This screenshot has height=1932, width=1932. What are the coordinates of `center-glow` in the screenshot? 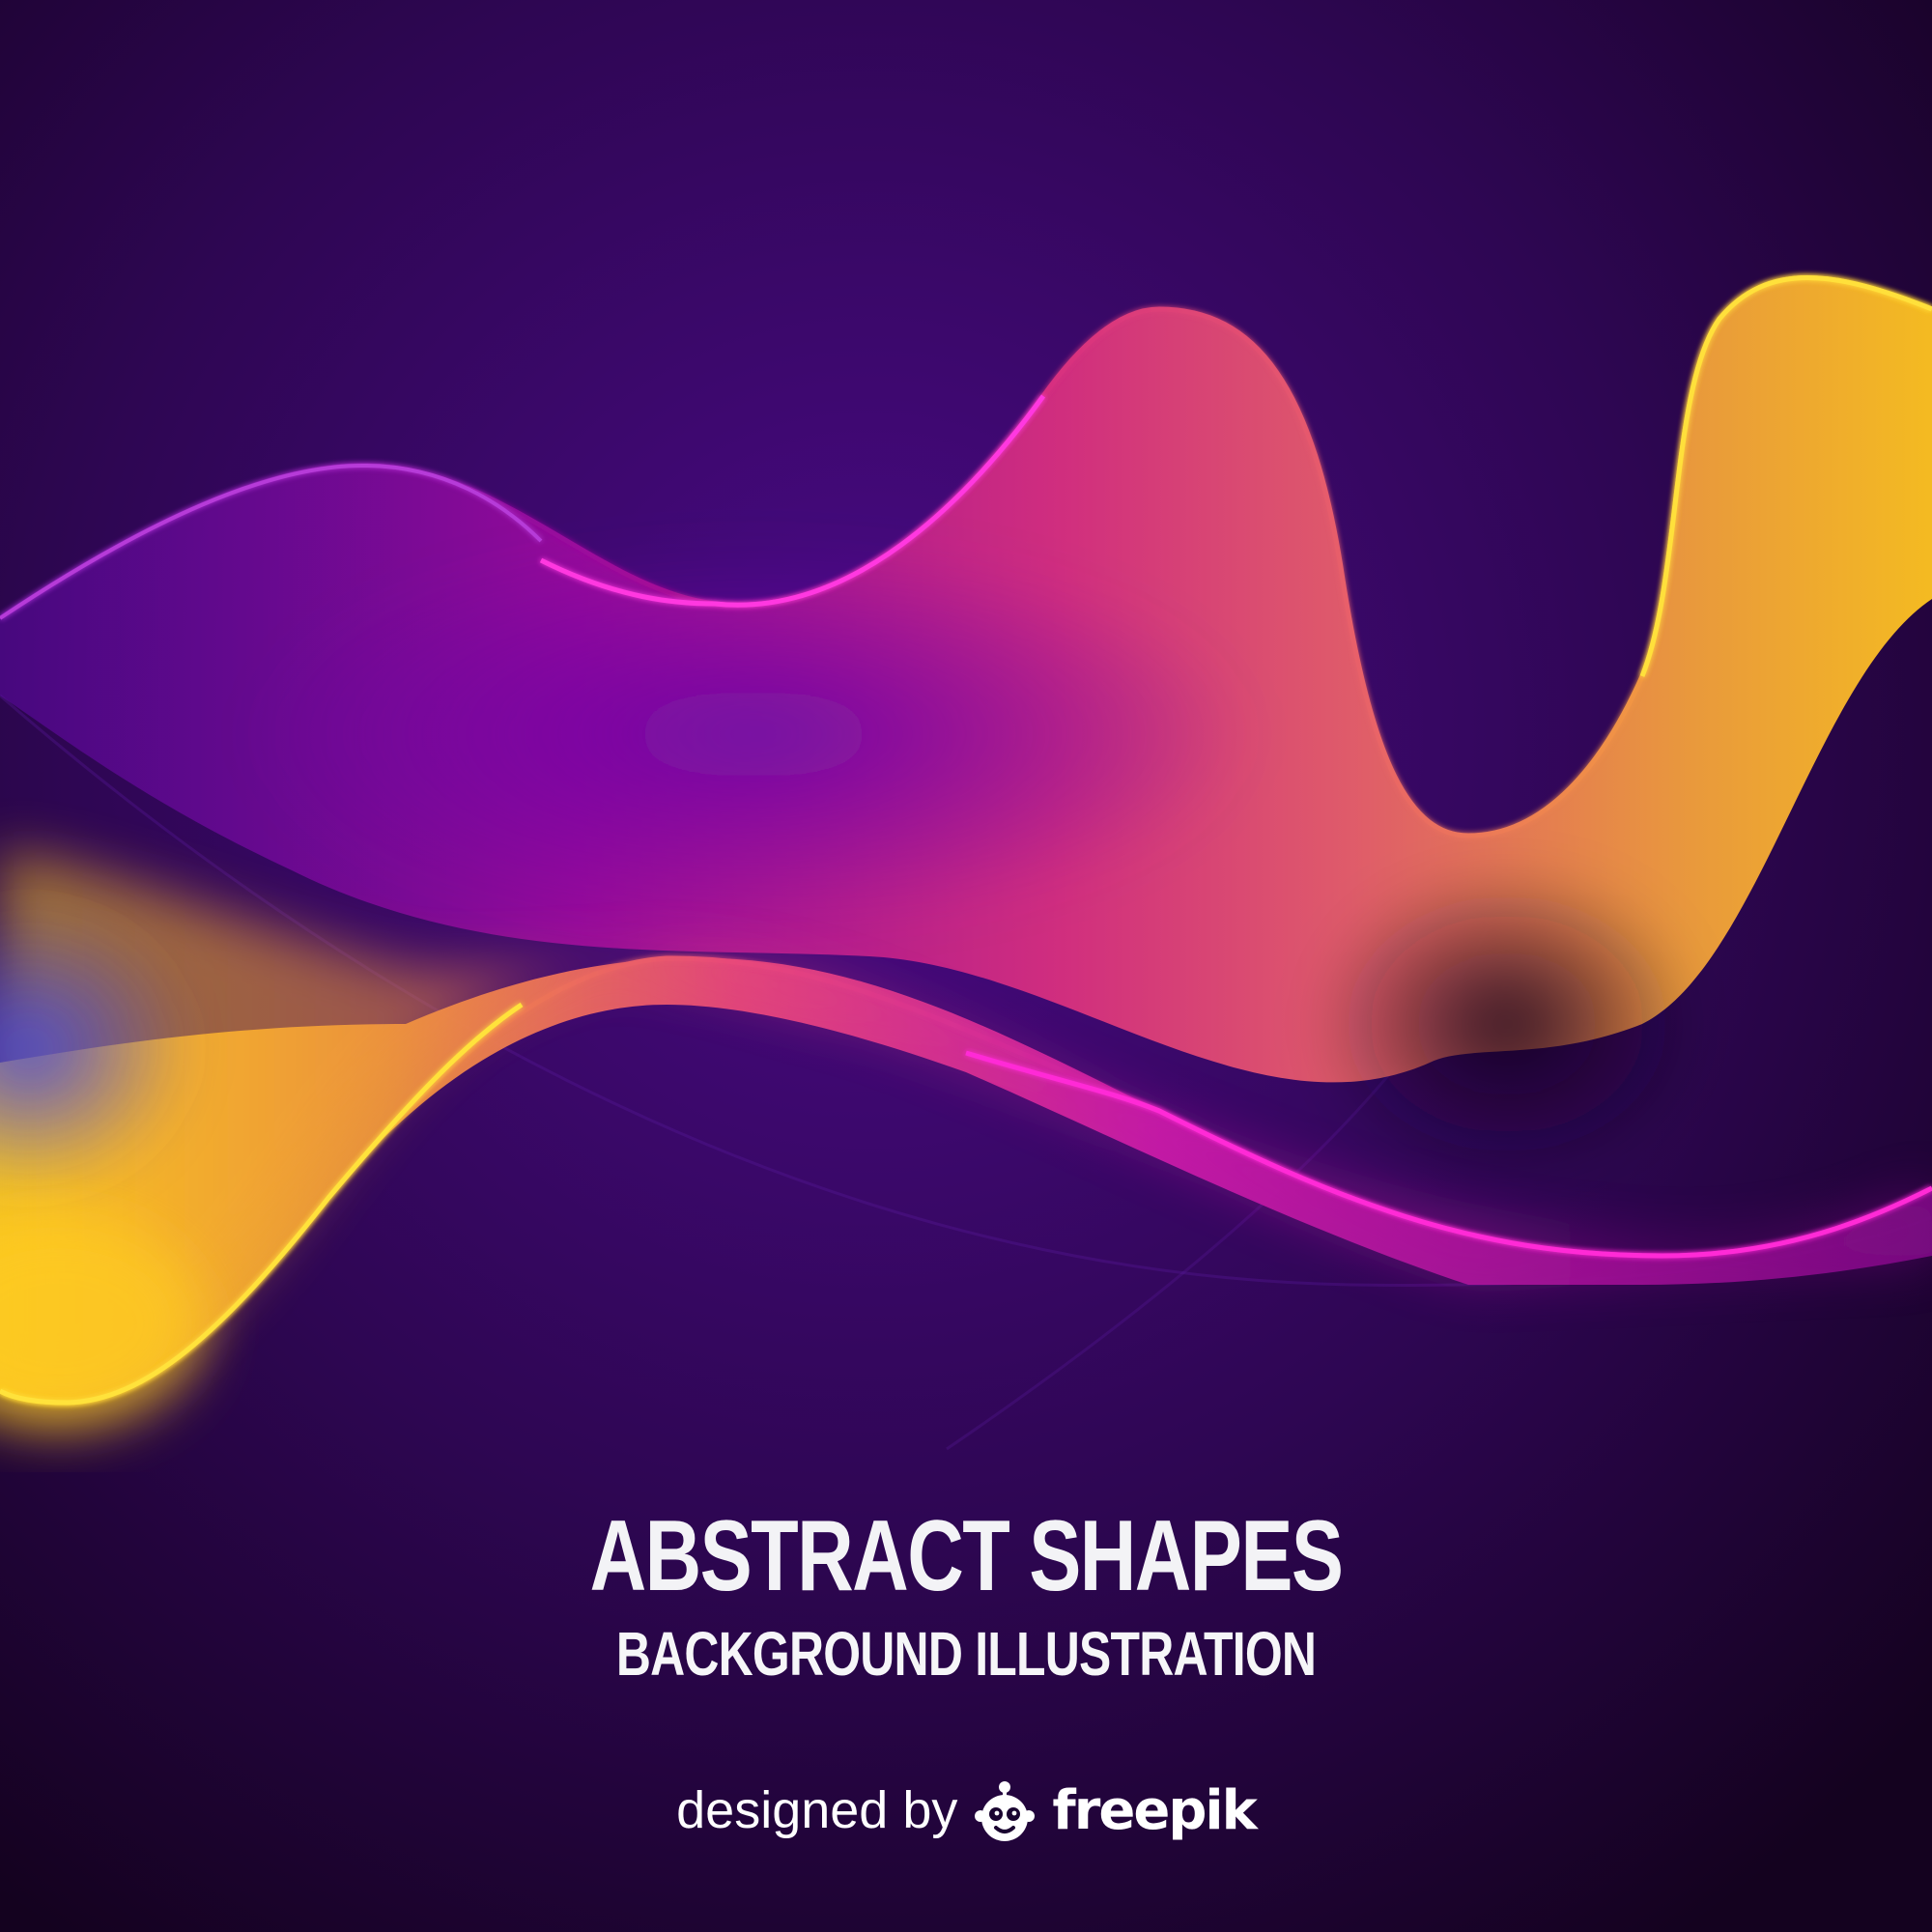 It's located at (753, 734).